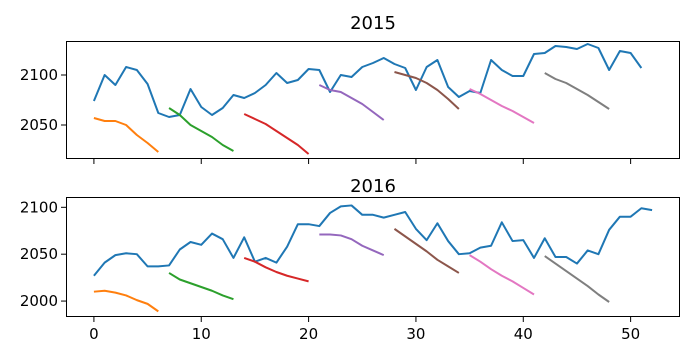  What do you see at coordinates (39, 254) in the screenshot?
I see `y-tick-label-2016-2050: 2050` at bounding box center [39, 254].